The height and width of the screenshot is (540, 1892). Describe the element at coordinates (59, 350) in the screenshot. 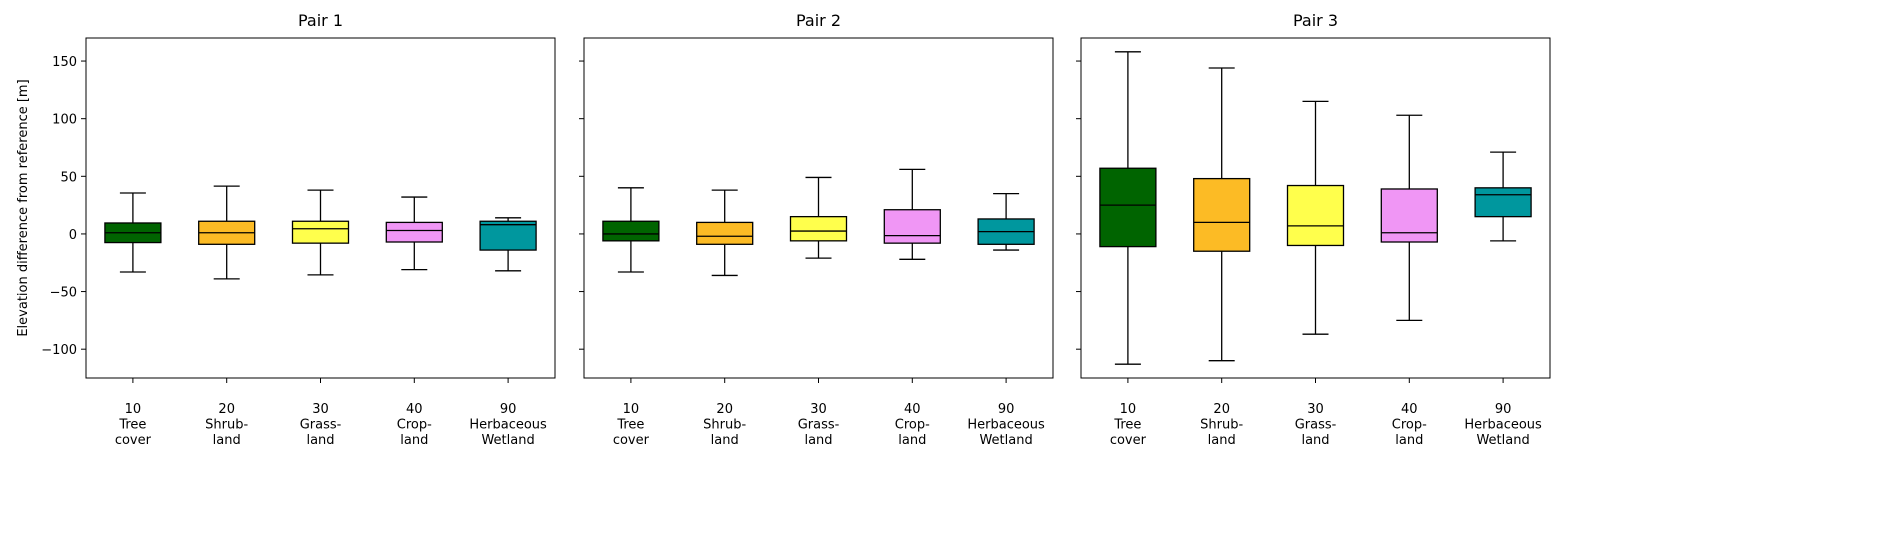

I see `y-tick-label: −100` at that location.